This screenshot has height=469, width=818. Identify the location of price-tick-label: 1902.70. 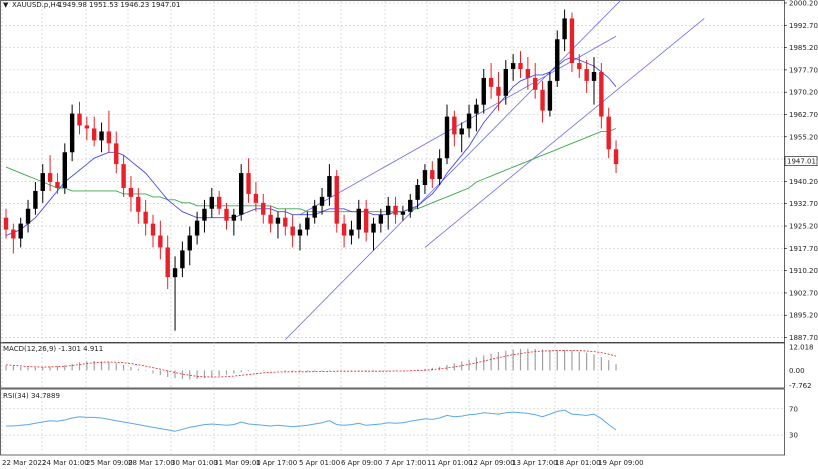
(803, 293).